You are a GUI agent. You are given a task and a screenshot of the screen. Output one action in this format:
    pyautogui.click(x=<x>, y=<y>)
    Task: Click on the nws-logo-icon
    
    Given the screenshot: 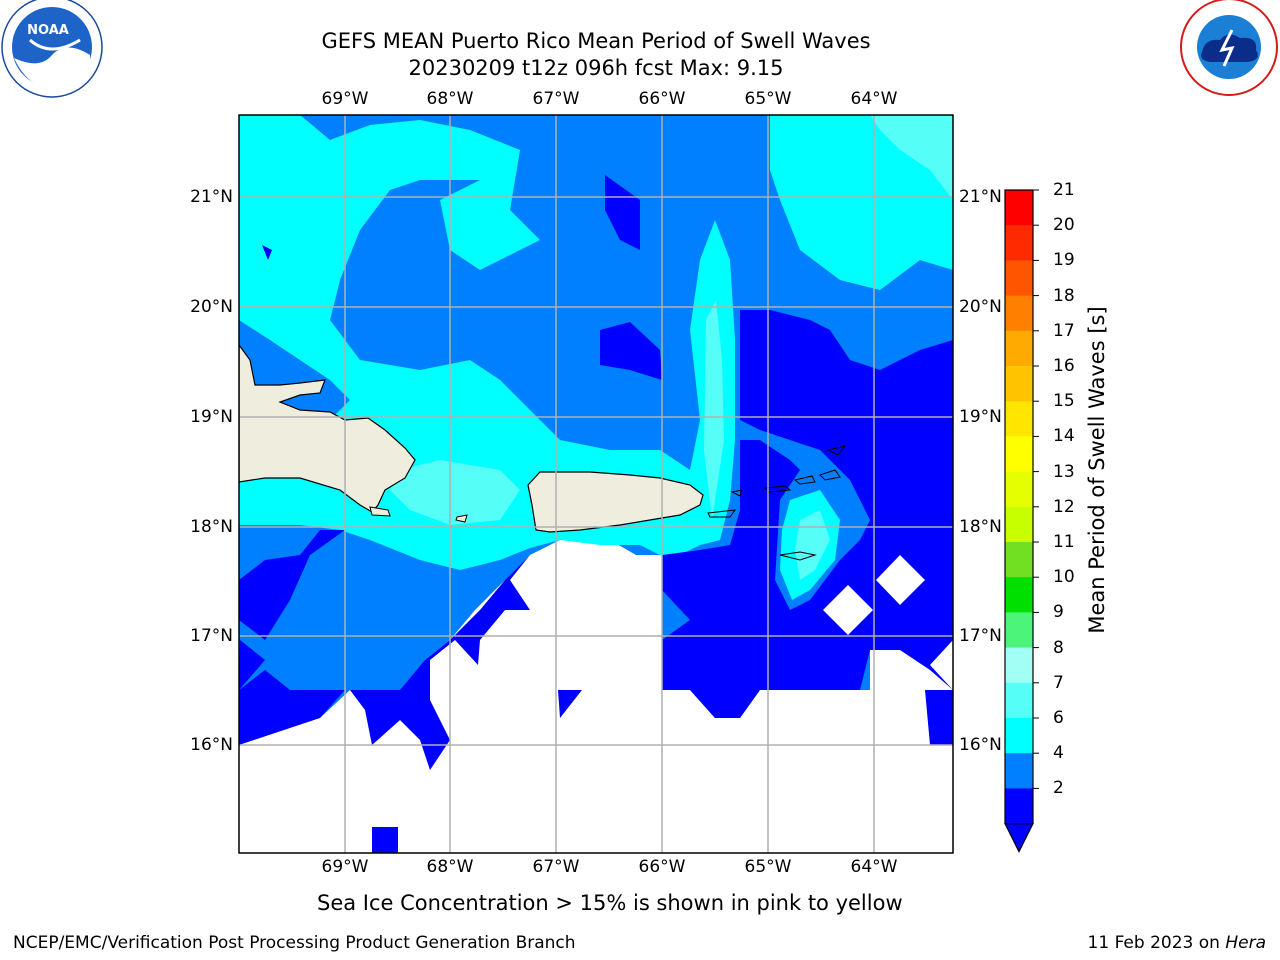 What is the action you would take?
    pyautogui.click(x=1229, y=48)
    